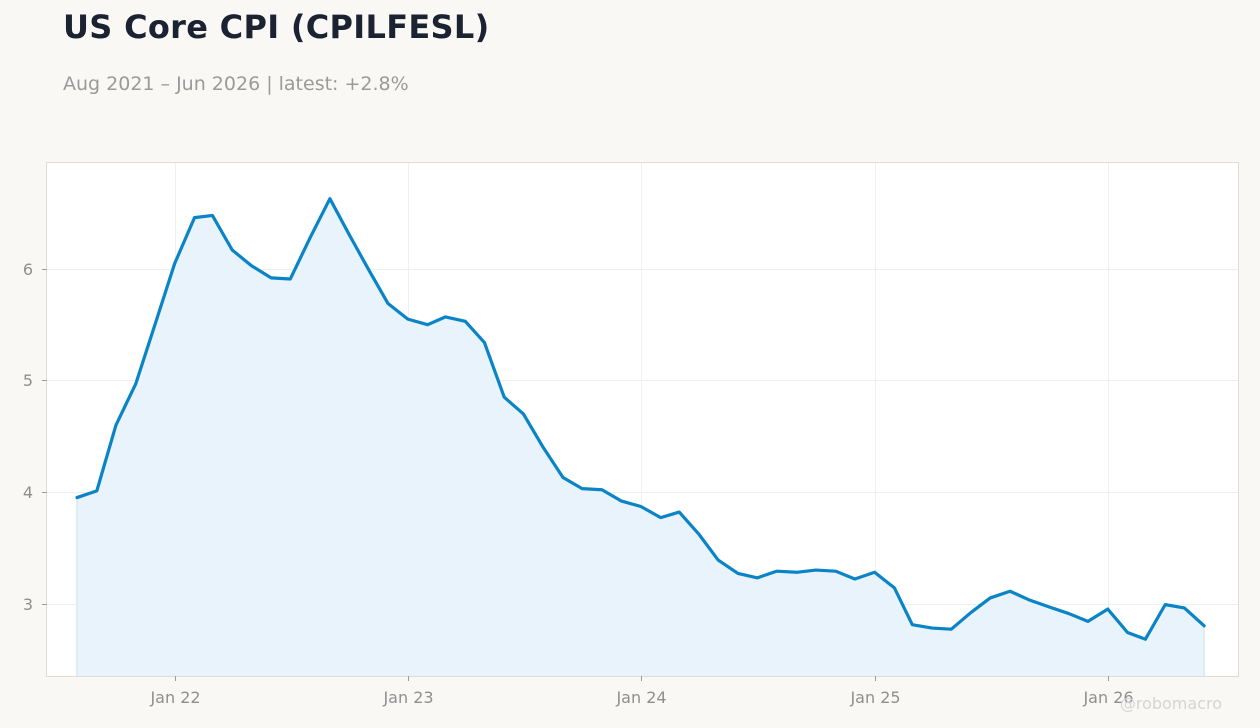 This screenshot has height=728, width=1260. What do you see at coordinates (640, 697) in the screenshot?
I see `x-tick-label: Jan 24` at bounding box center [640, 697].